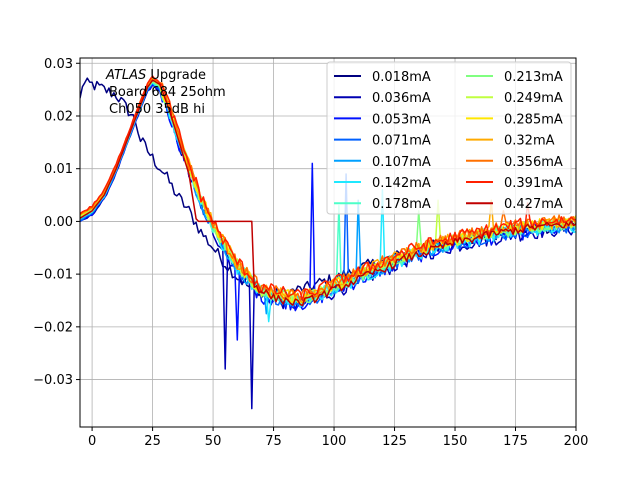  What do you see at coordinates (394, 441) in the screenshot?
I see `x-tick-label: 125` at bounding box center [394, 441].